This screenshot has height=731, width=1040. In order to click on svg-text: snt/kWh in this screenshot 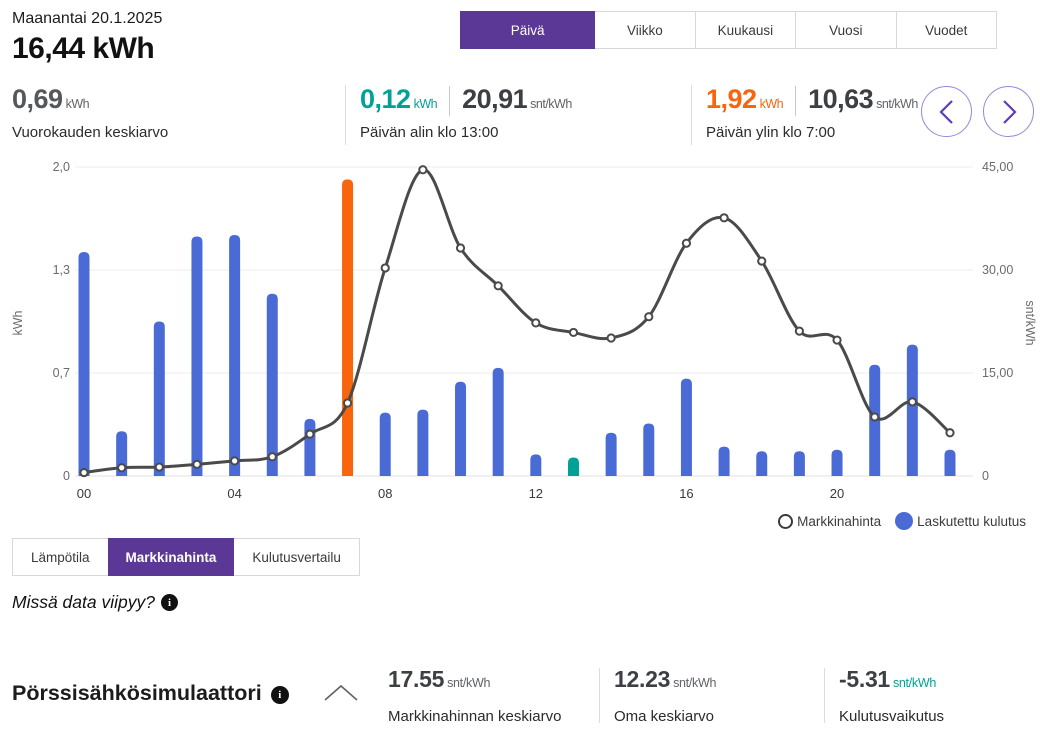, I will do `click(1030, 322)`.